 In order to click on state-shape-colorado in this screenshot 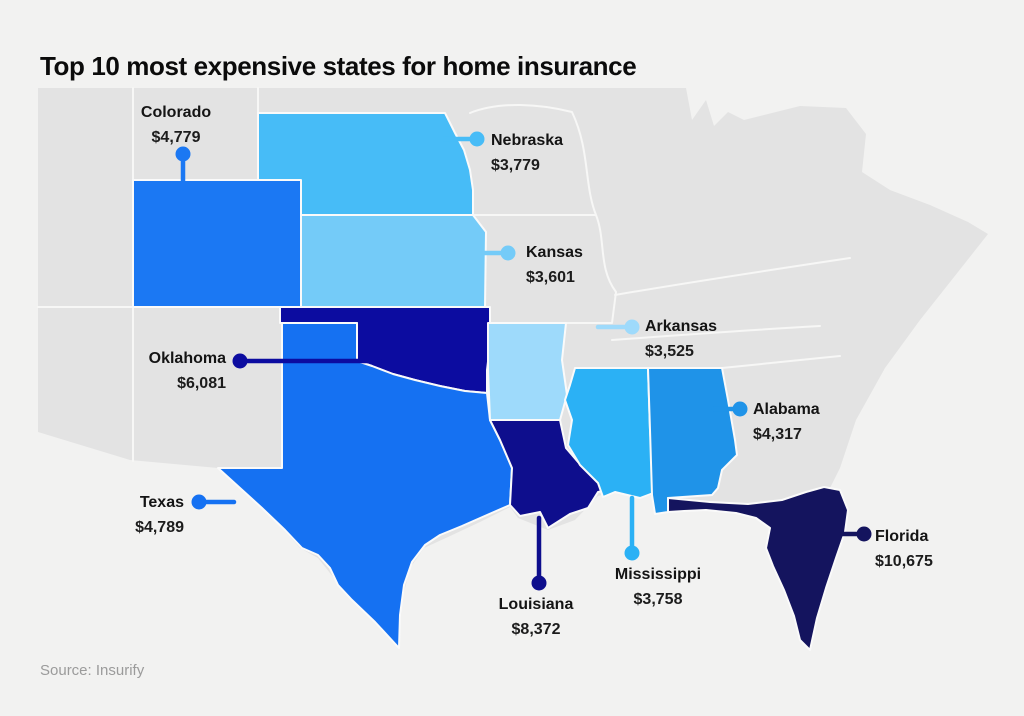, I will do `click(217, 243)`.